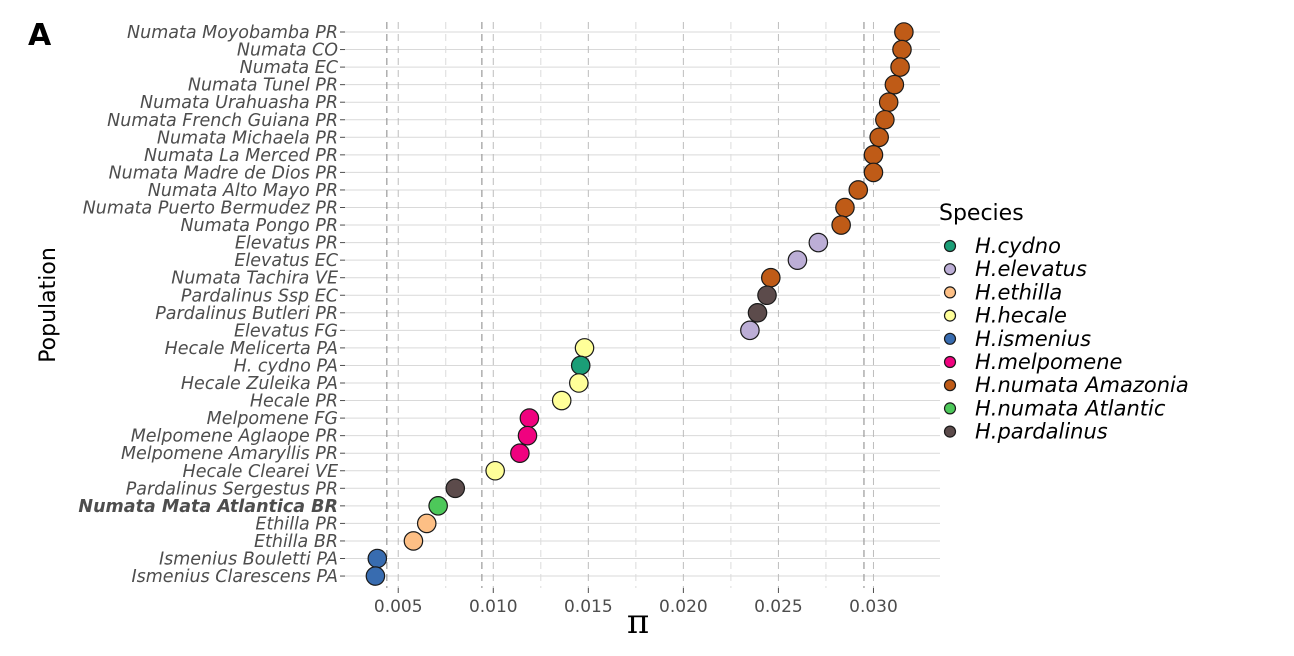 This screenshot has height=656, width=1294. What do you see at coordinates (287, 51) in the screenshot?
I see `y-tick-label: Numata CO` at bounding box center [287, 51].